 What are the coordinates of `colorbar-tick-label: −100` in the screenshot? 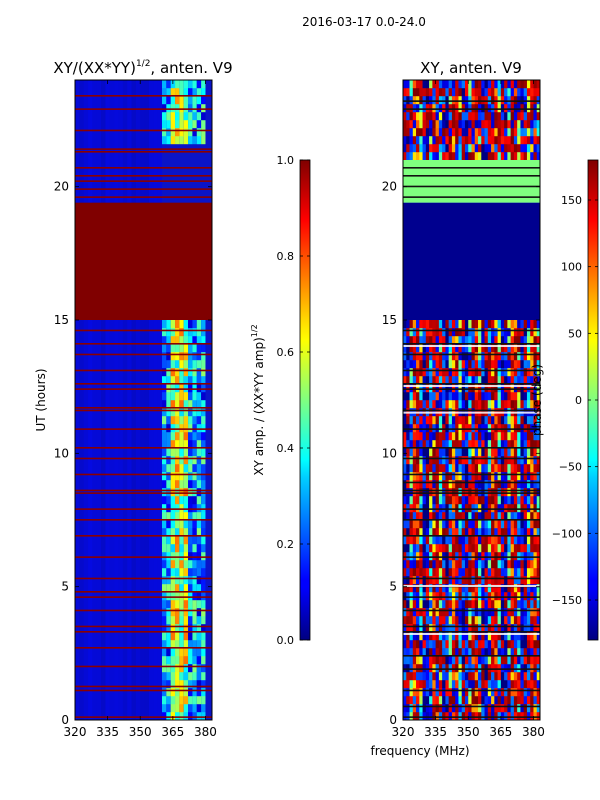 It's located at (567, 533).